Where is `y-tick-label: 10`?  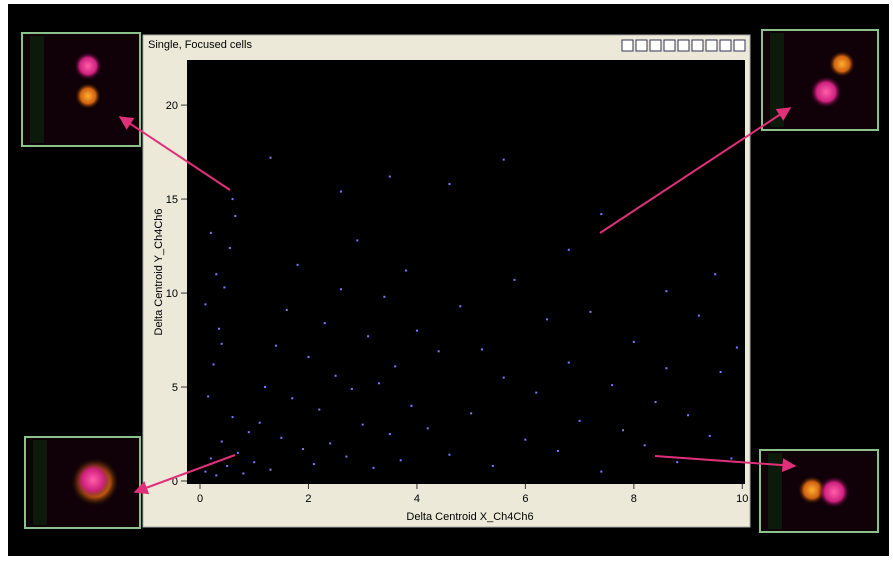
y-tick-label: 10 is located at coordinates (172, 294).